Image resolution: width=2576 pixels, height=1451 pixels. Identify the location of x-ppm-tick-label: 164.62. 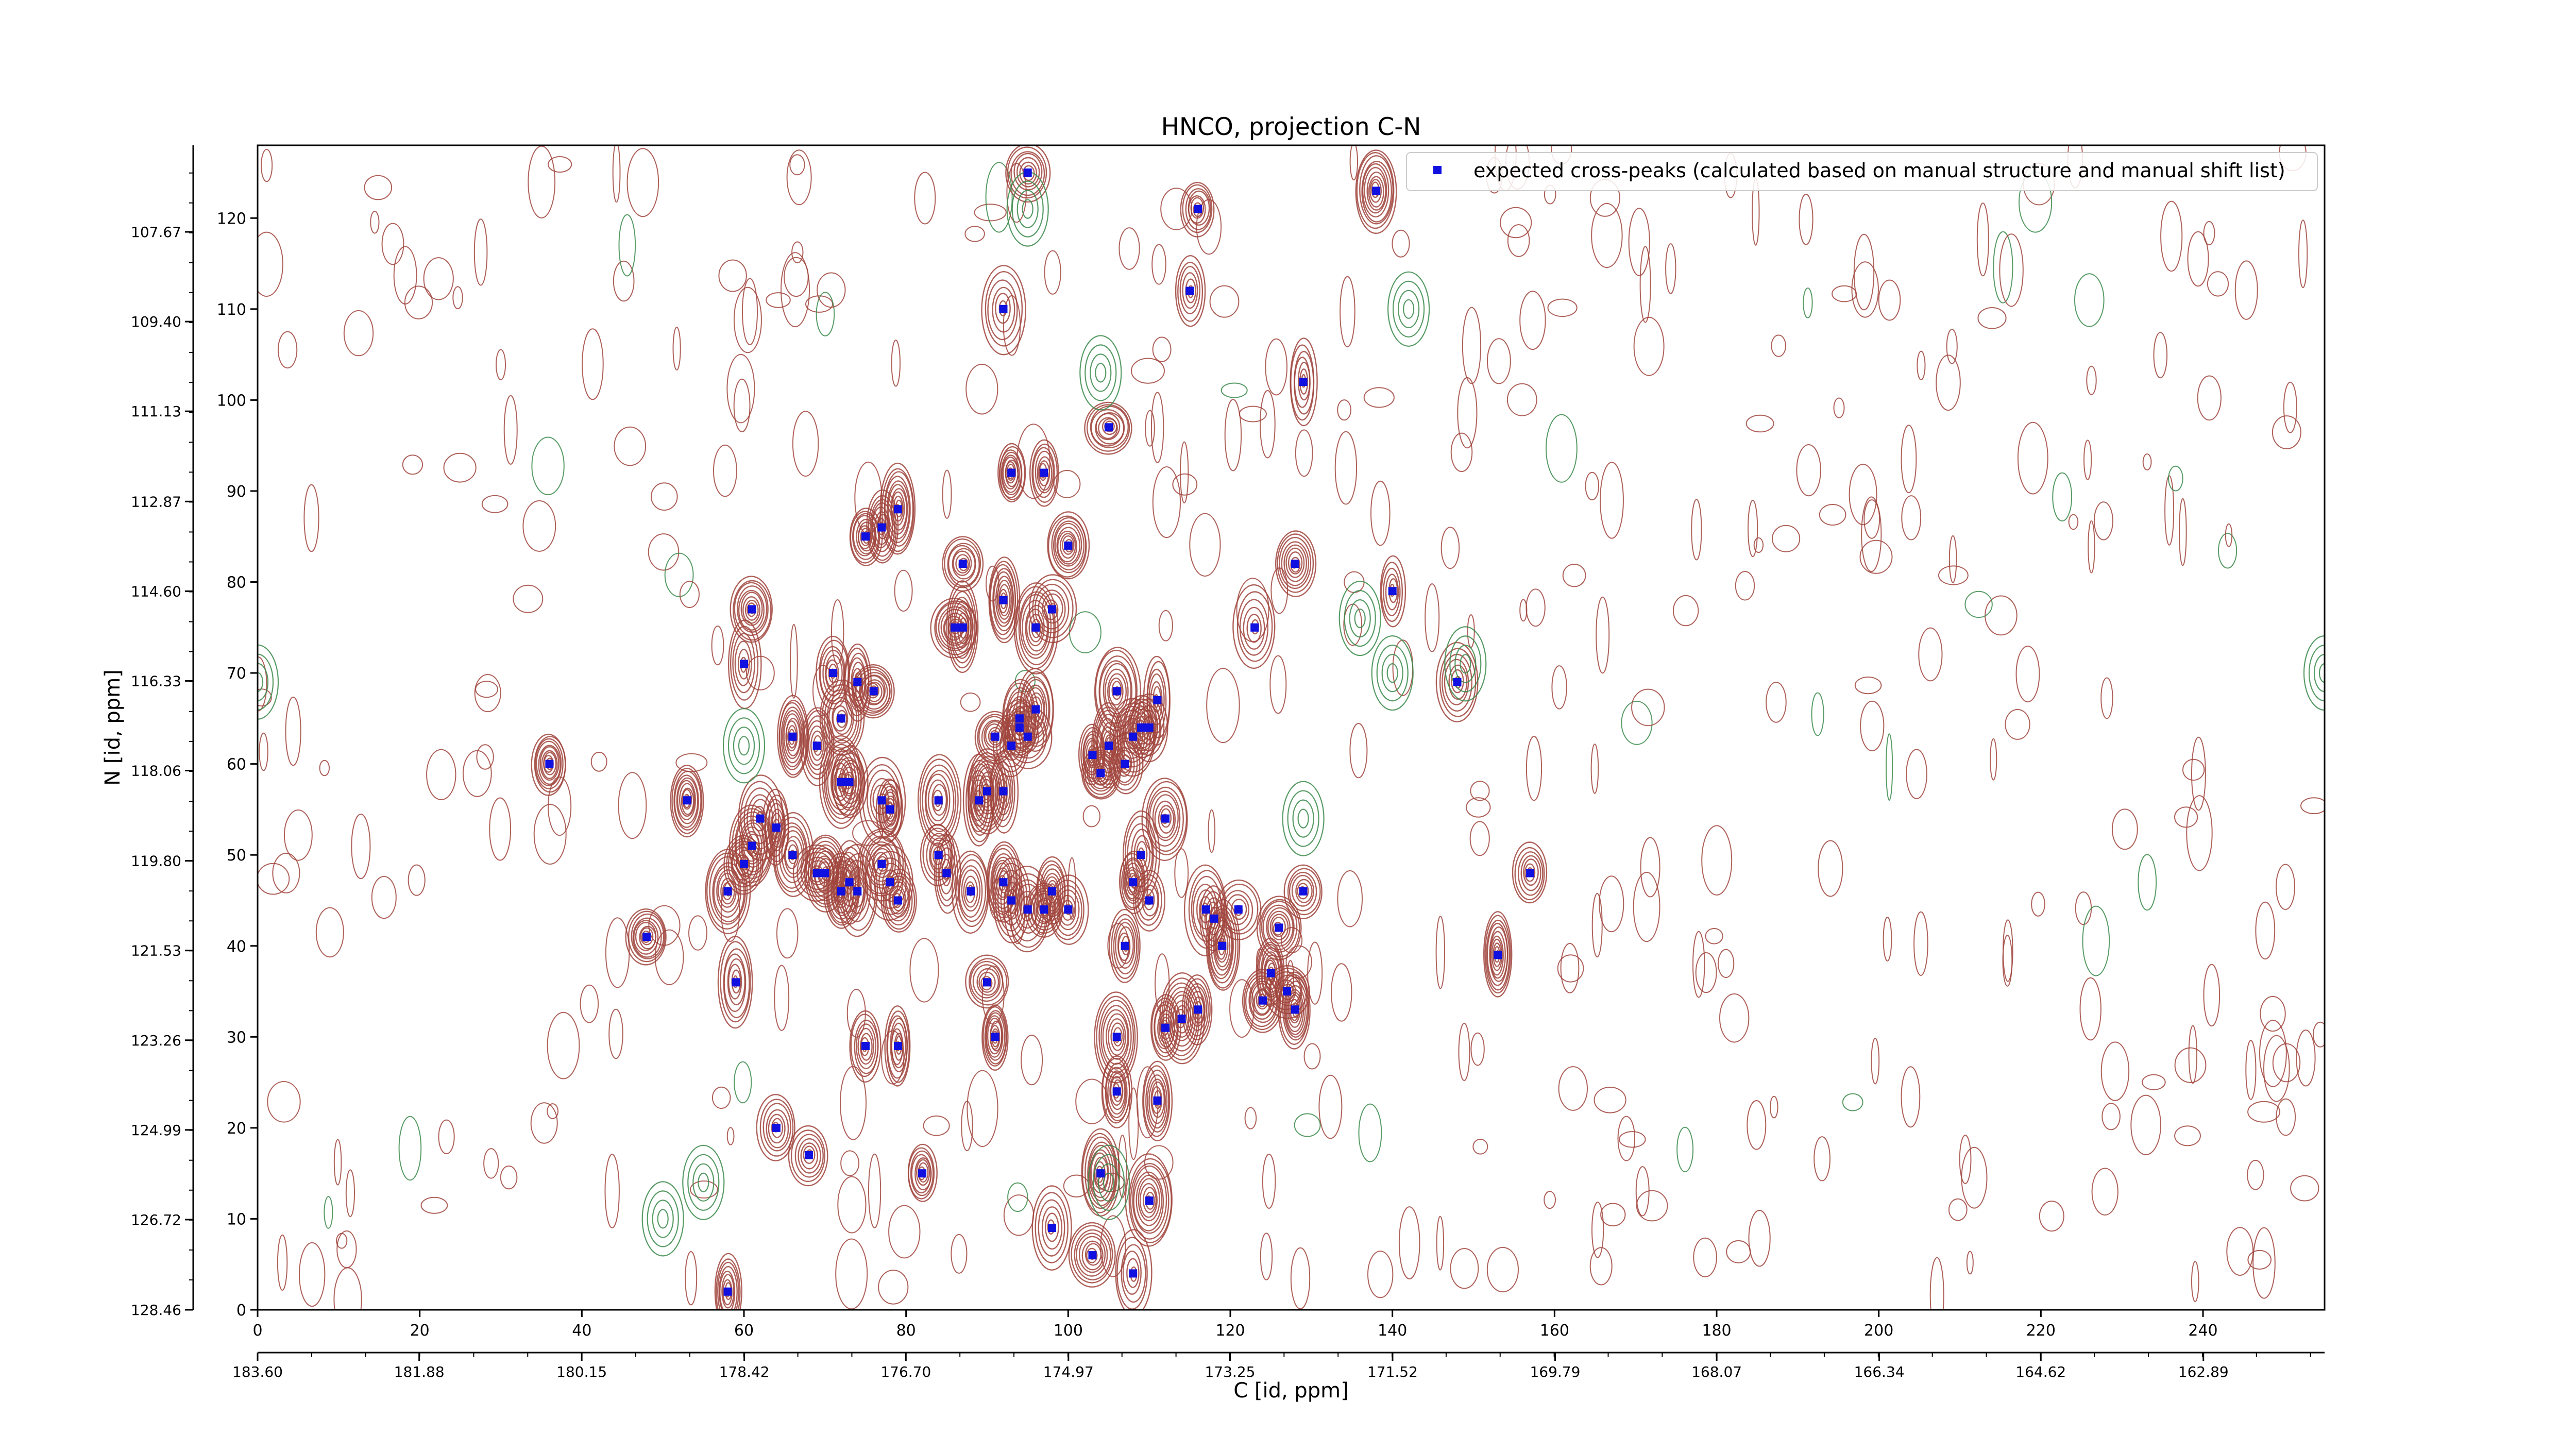
(2040, 1371).